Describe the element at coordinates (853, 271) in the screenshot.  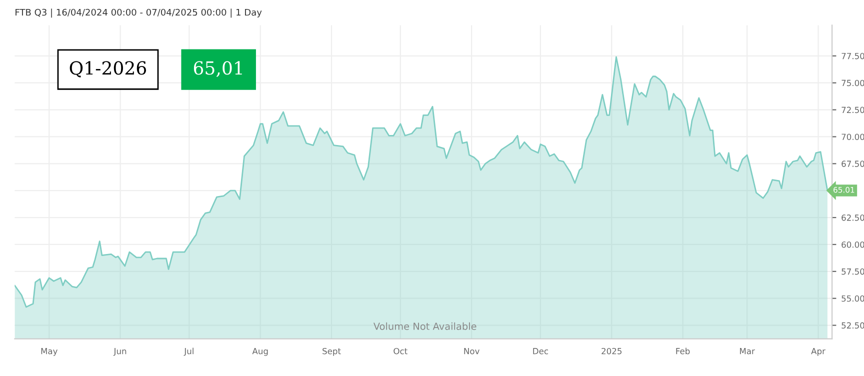
I see `y-tick-label: 57.50` at that location.